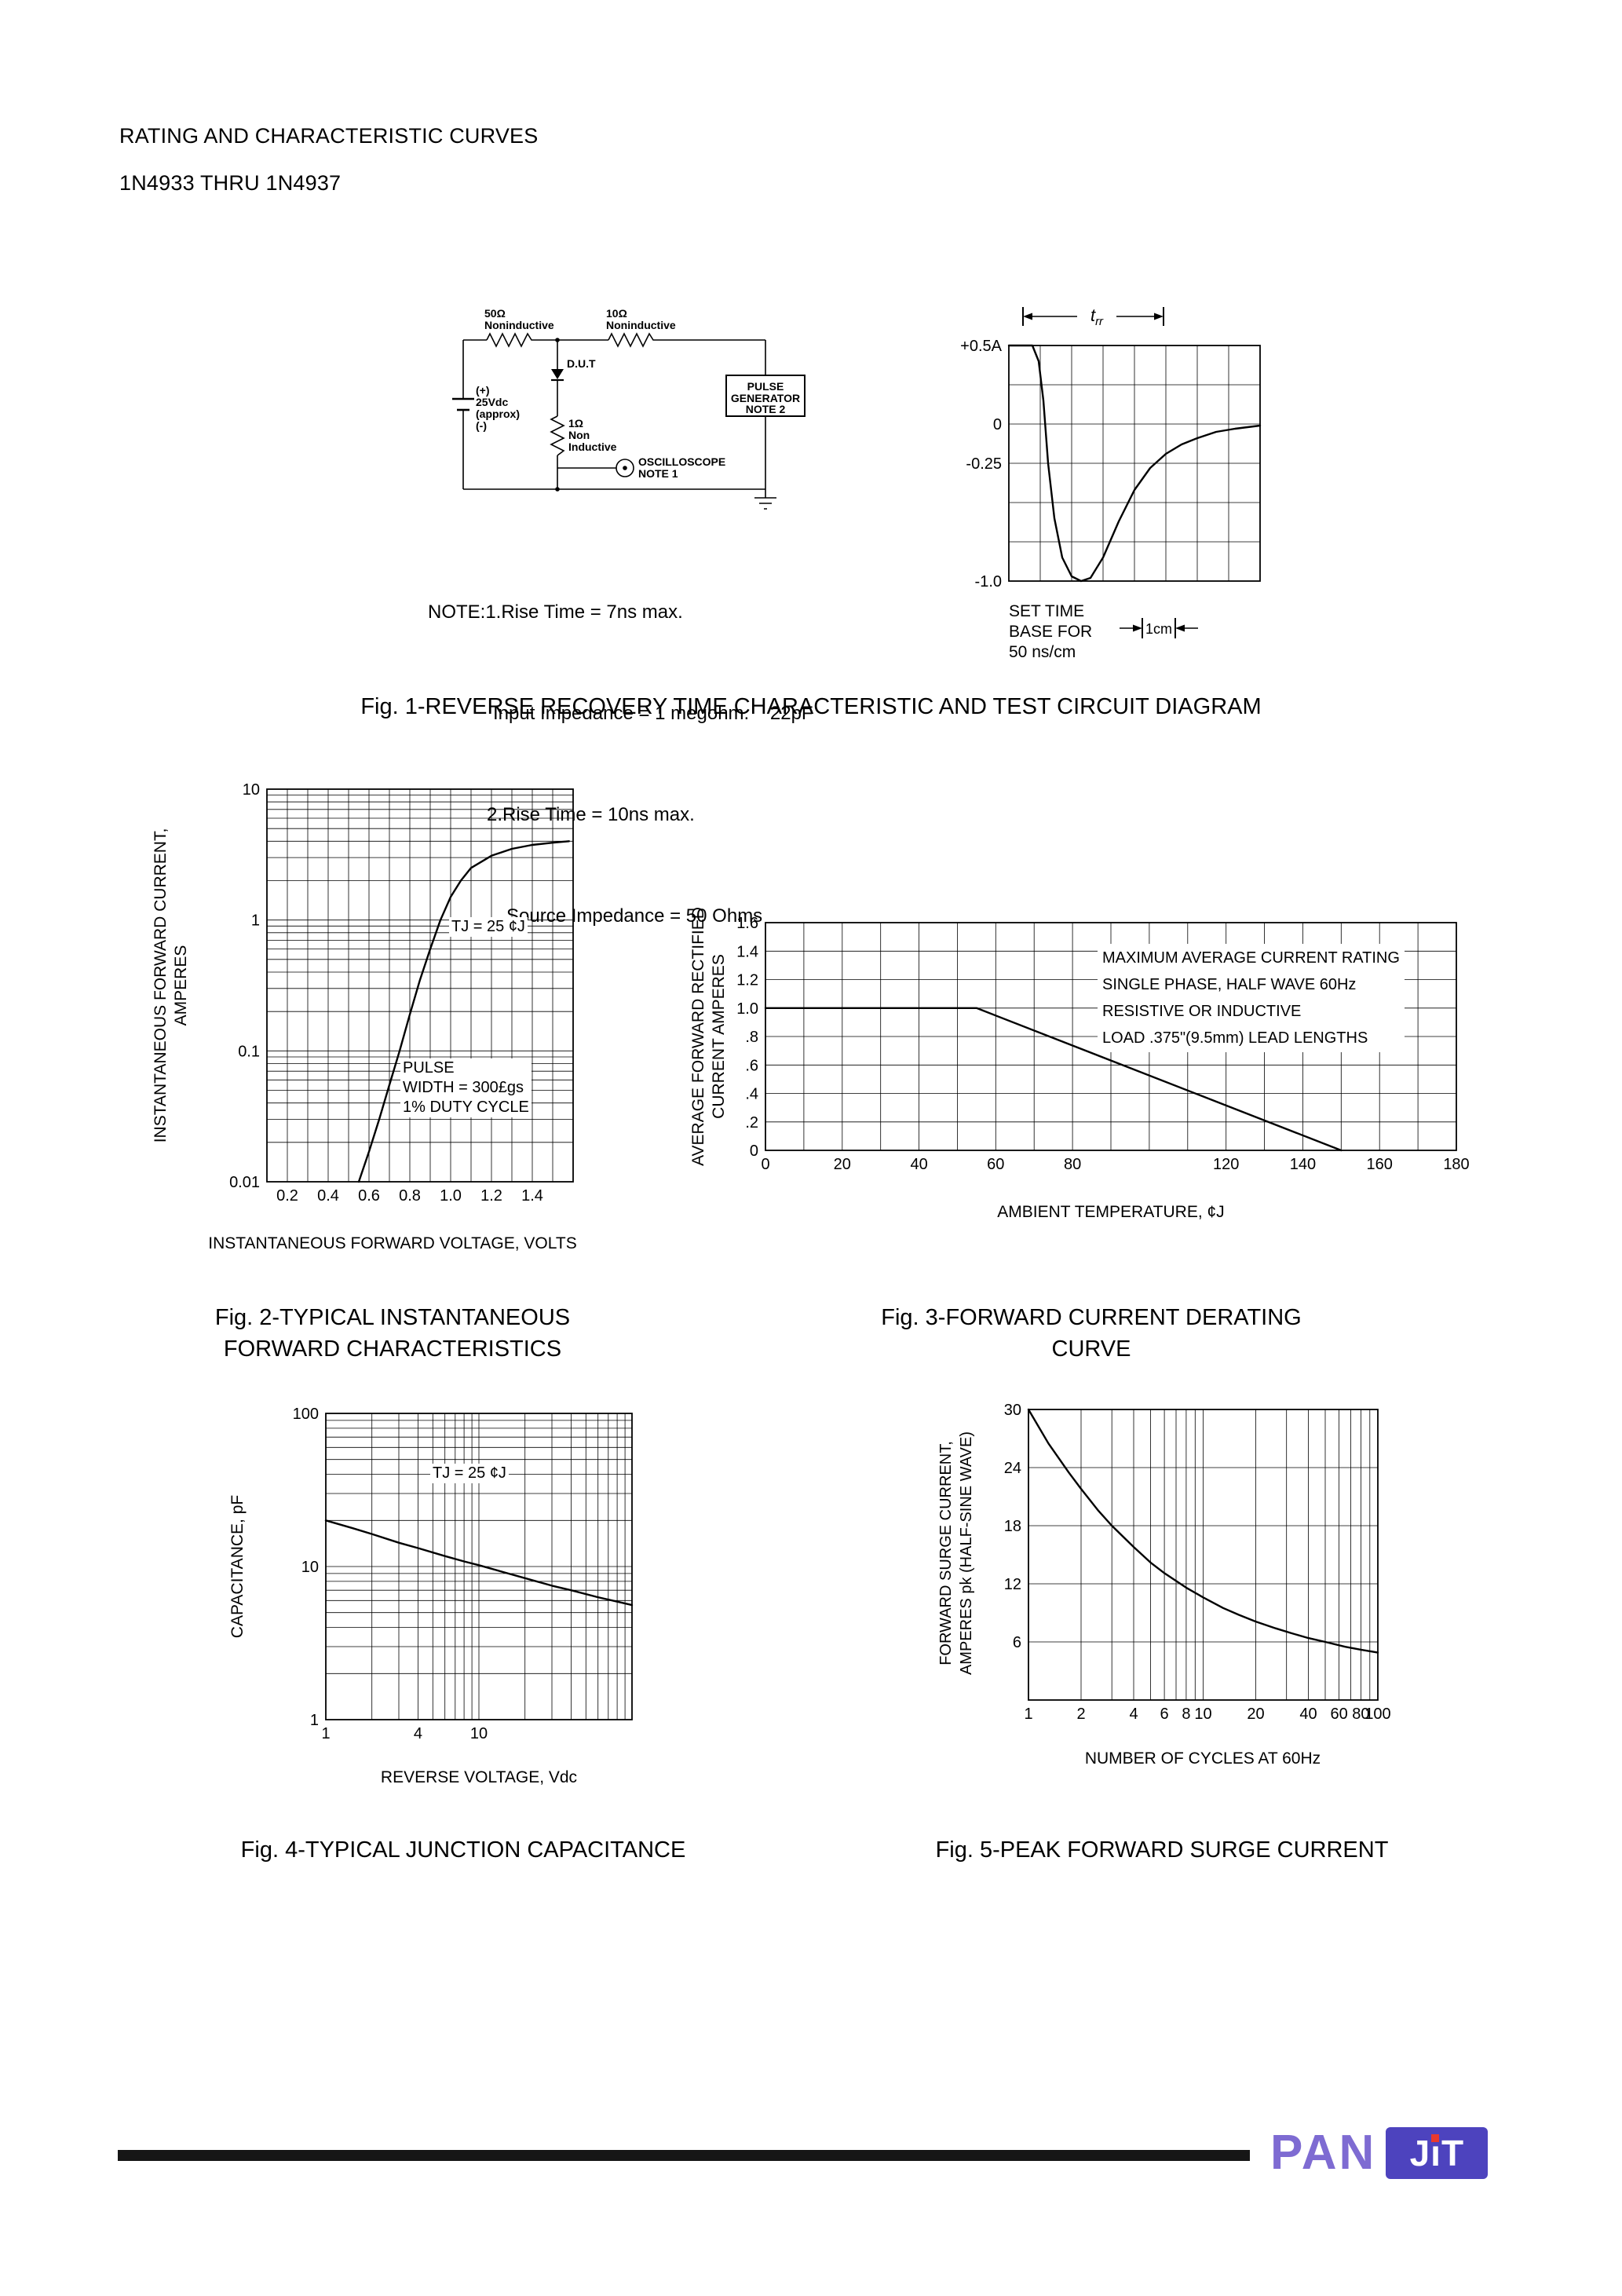 The width and height of the screenshot is (1622, 2296). I want to click on y-tick-label: .2, so click(751, 1123).